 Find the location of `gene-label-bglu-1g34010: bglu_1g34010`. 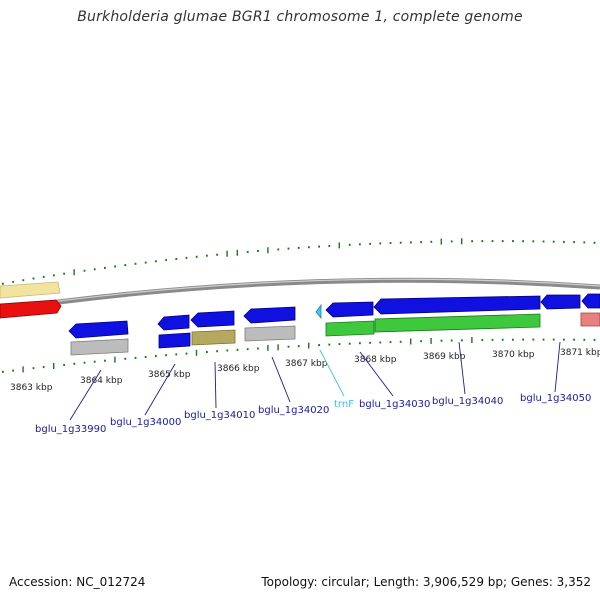

gene-label-bglu-1g34010: bglu_1g34010 is located at coordinates (219, 415).